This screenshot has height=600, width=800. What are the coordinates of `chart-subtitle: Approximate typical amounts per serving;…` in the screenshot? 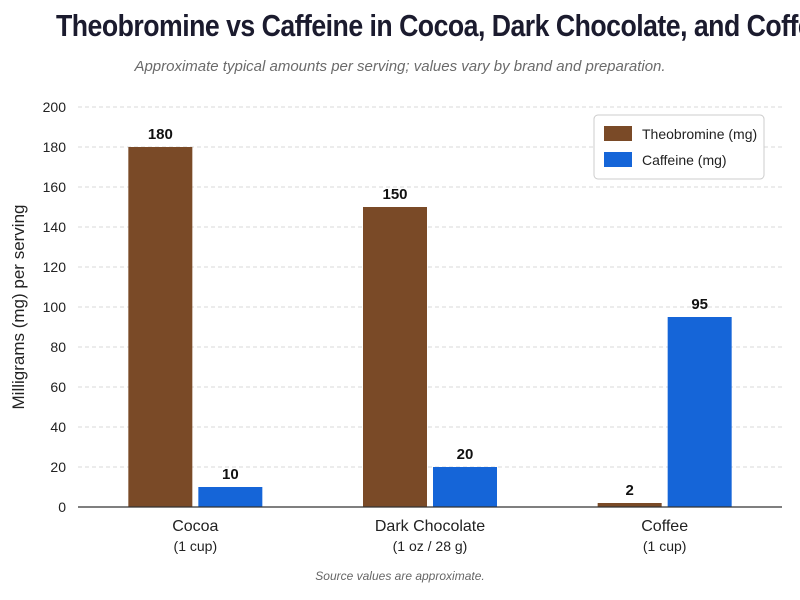 It's located at (400, 66).